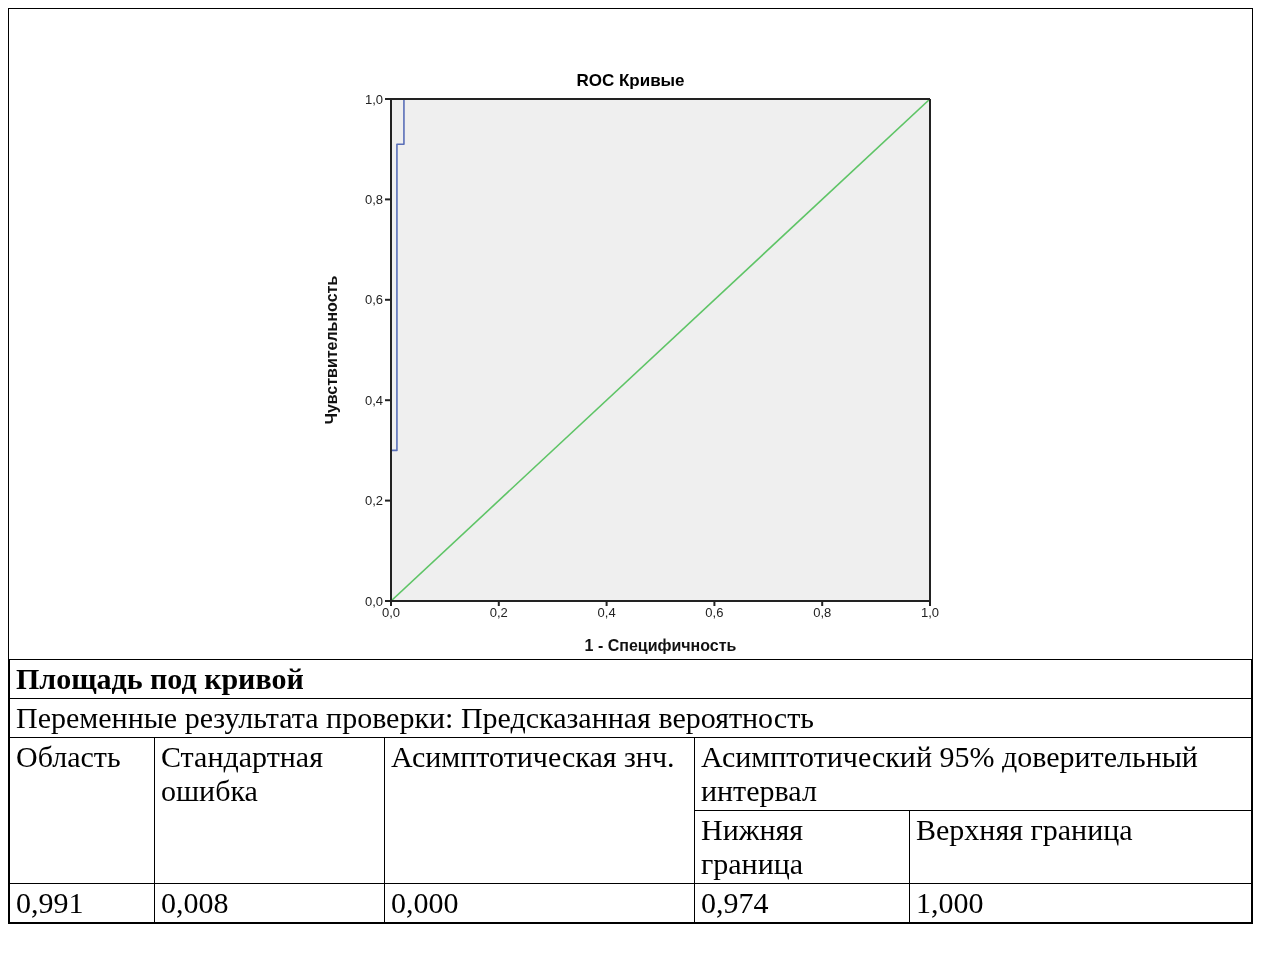 This screenshot has height=963, width=1261. What do you see at coordinates (269, 903) in the screenshot?
I see `text: 0,008` at bounding box center [269, 903].